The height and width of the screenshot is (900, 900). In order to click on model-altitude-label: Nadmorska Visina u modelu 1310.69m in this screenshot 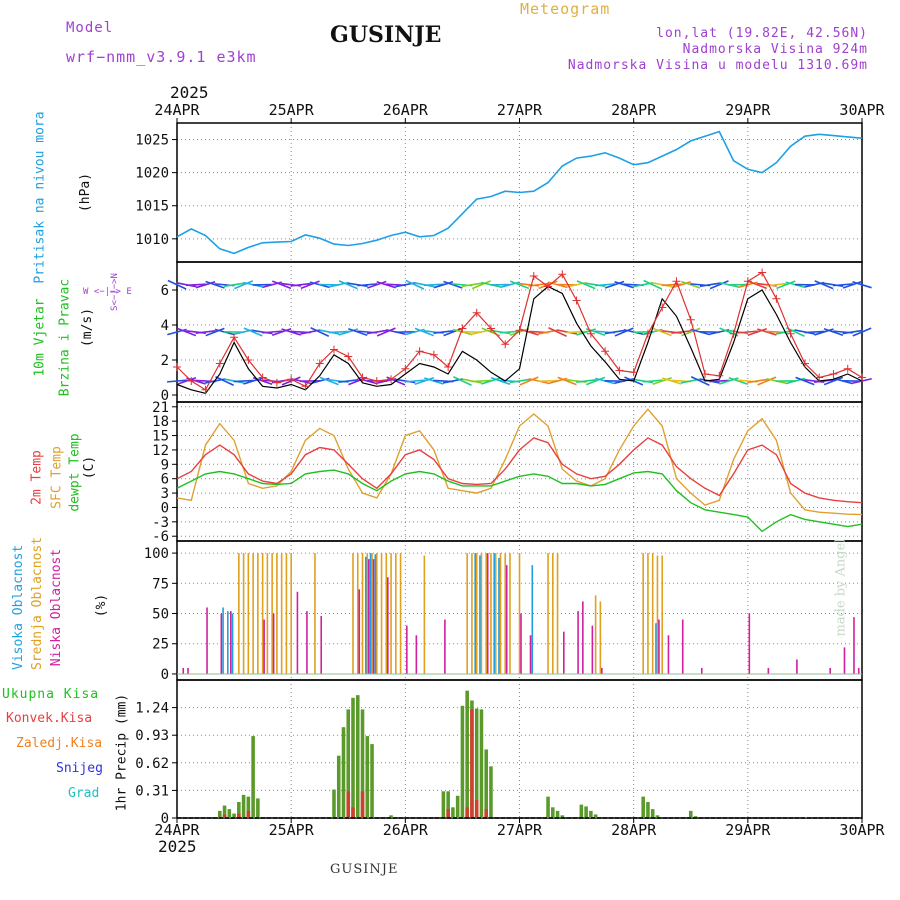, I will do `click(717, 65)`.